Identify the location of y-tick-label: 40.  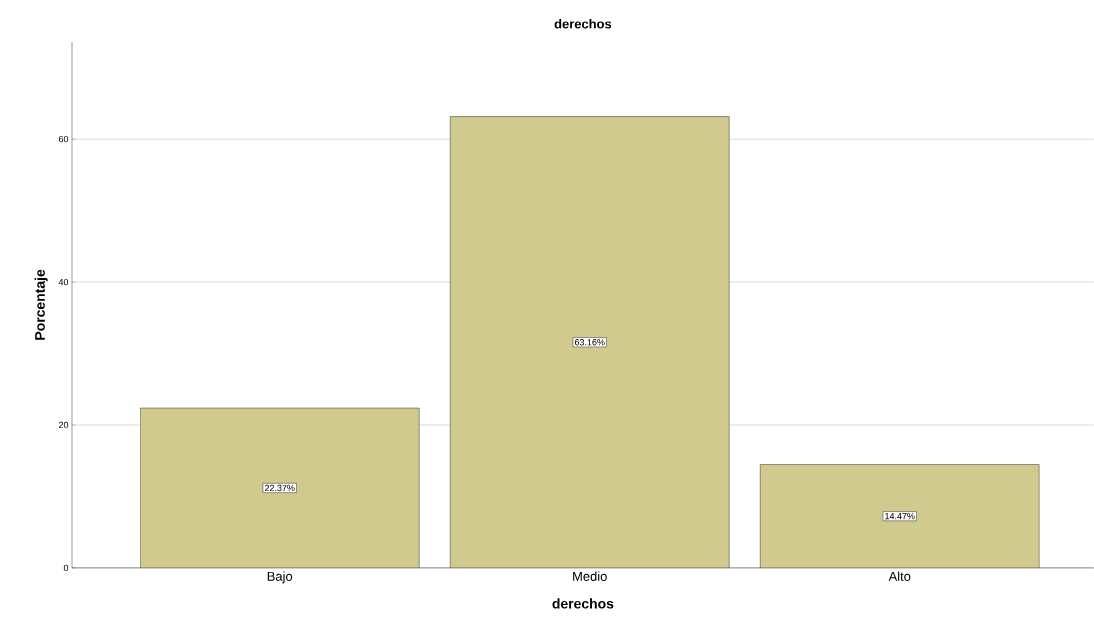
(63, 282).